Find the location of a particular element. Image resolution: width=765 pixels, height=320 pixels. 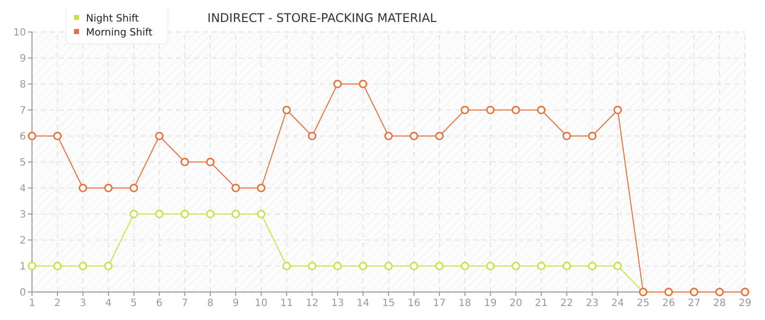

x-tick-label: 28 is located at coordinates (719, 303).